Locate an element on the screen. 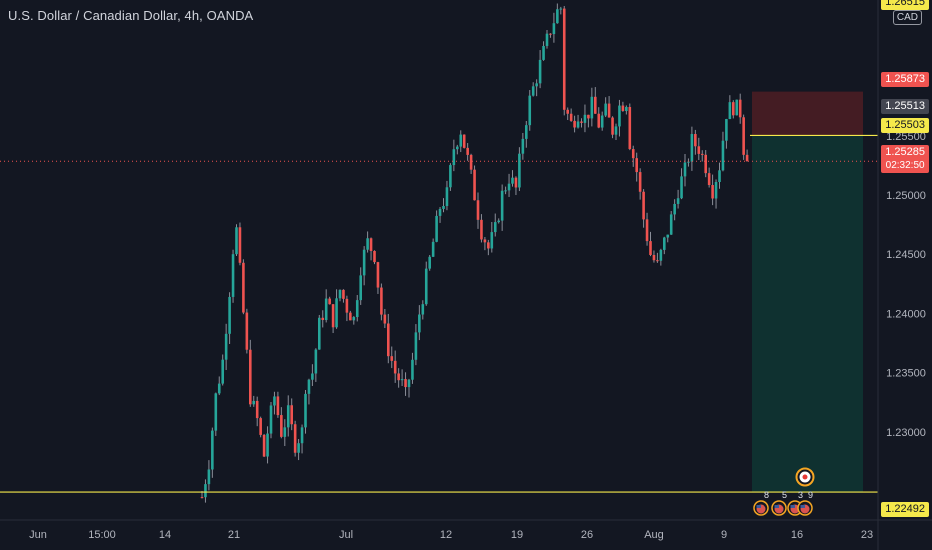  y-tick-label: 1.24500 is located at coordinates (906, 255).